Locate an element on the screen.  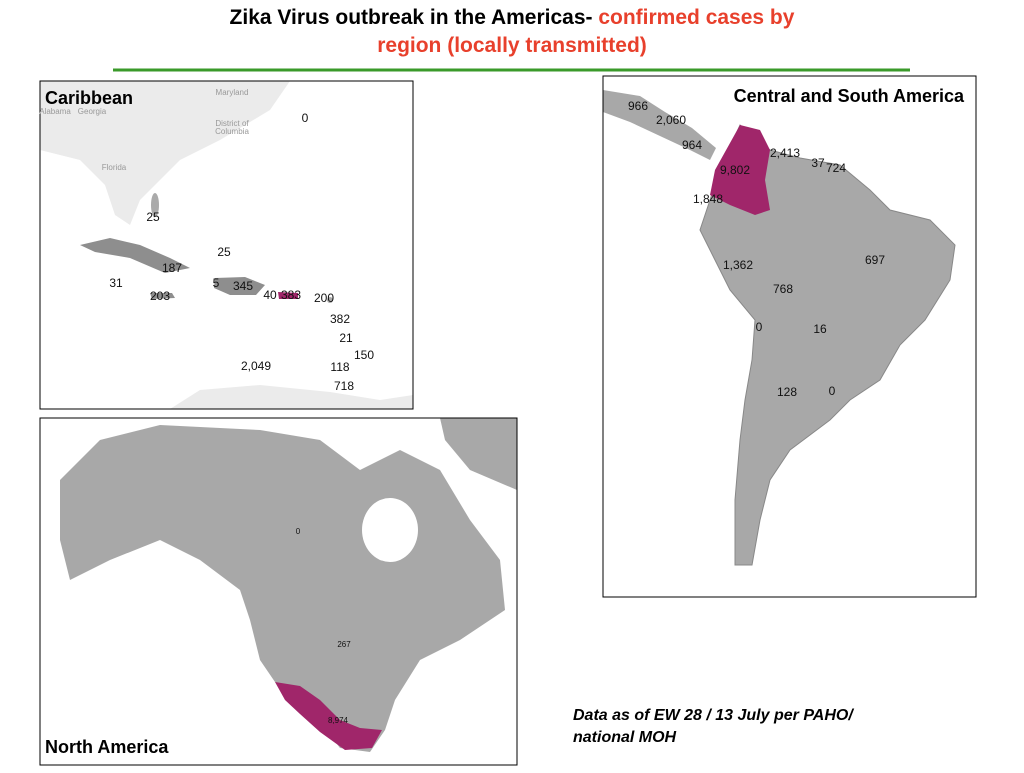
jamaica is located at coordinates (162, 296).